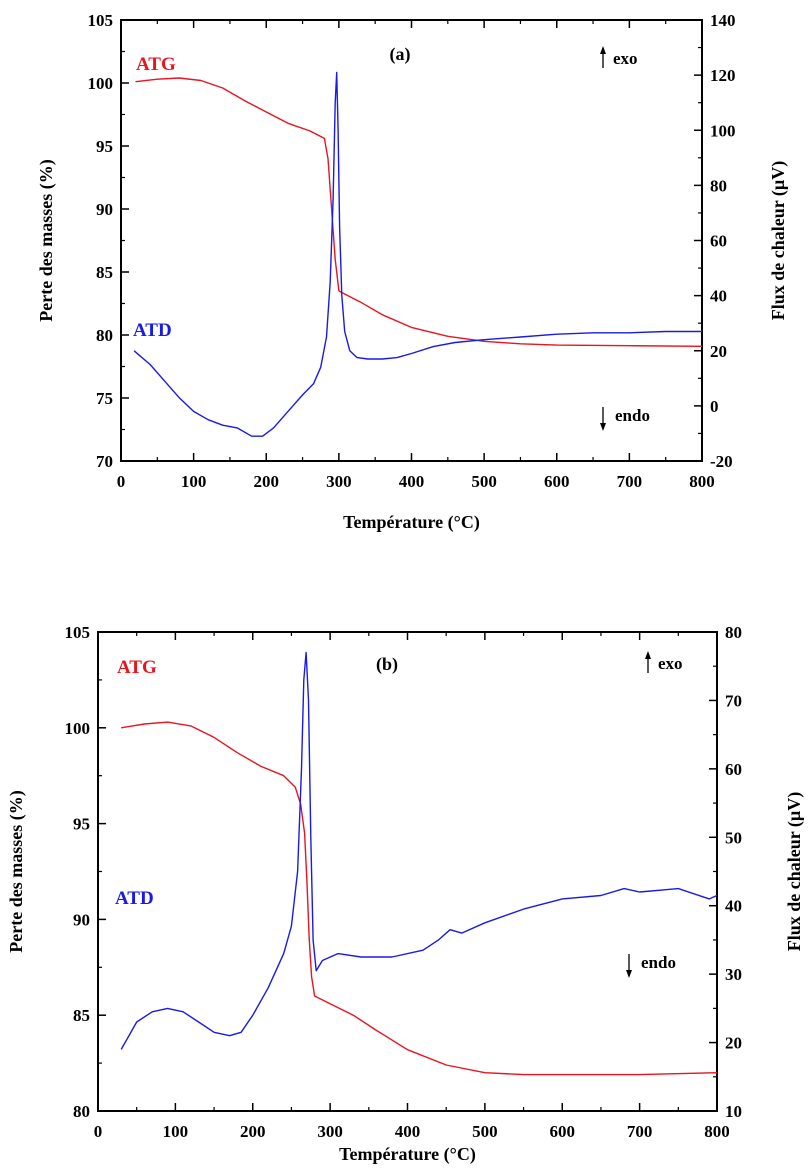  What do you see at coordinates (723, 20) in the screenshot?
I see `y-right-tick-label: 140` at bounding box center [723, 20].